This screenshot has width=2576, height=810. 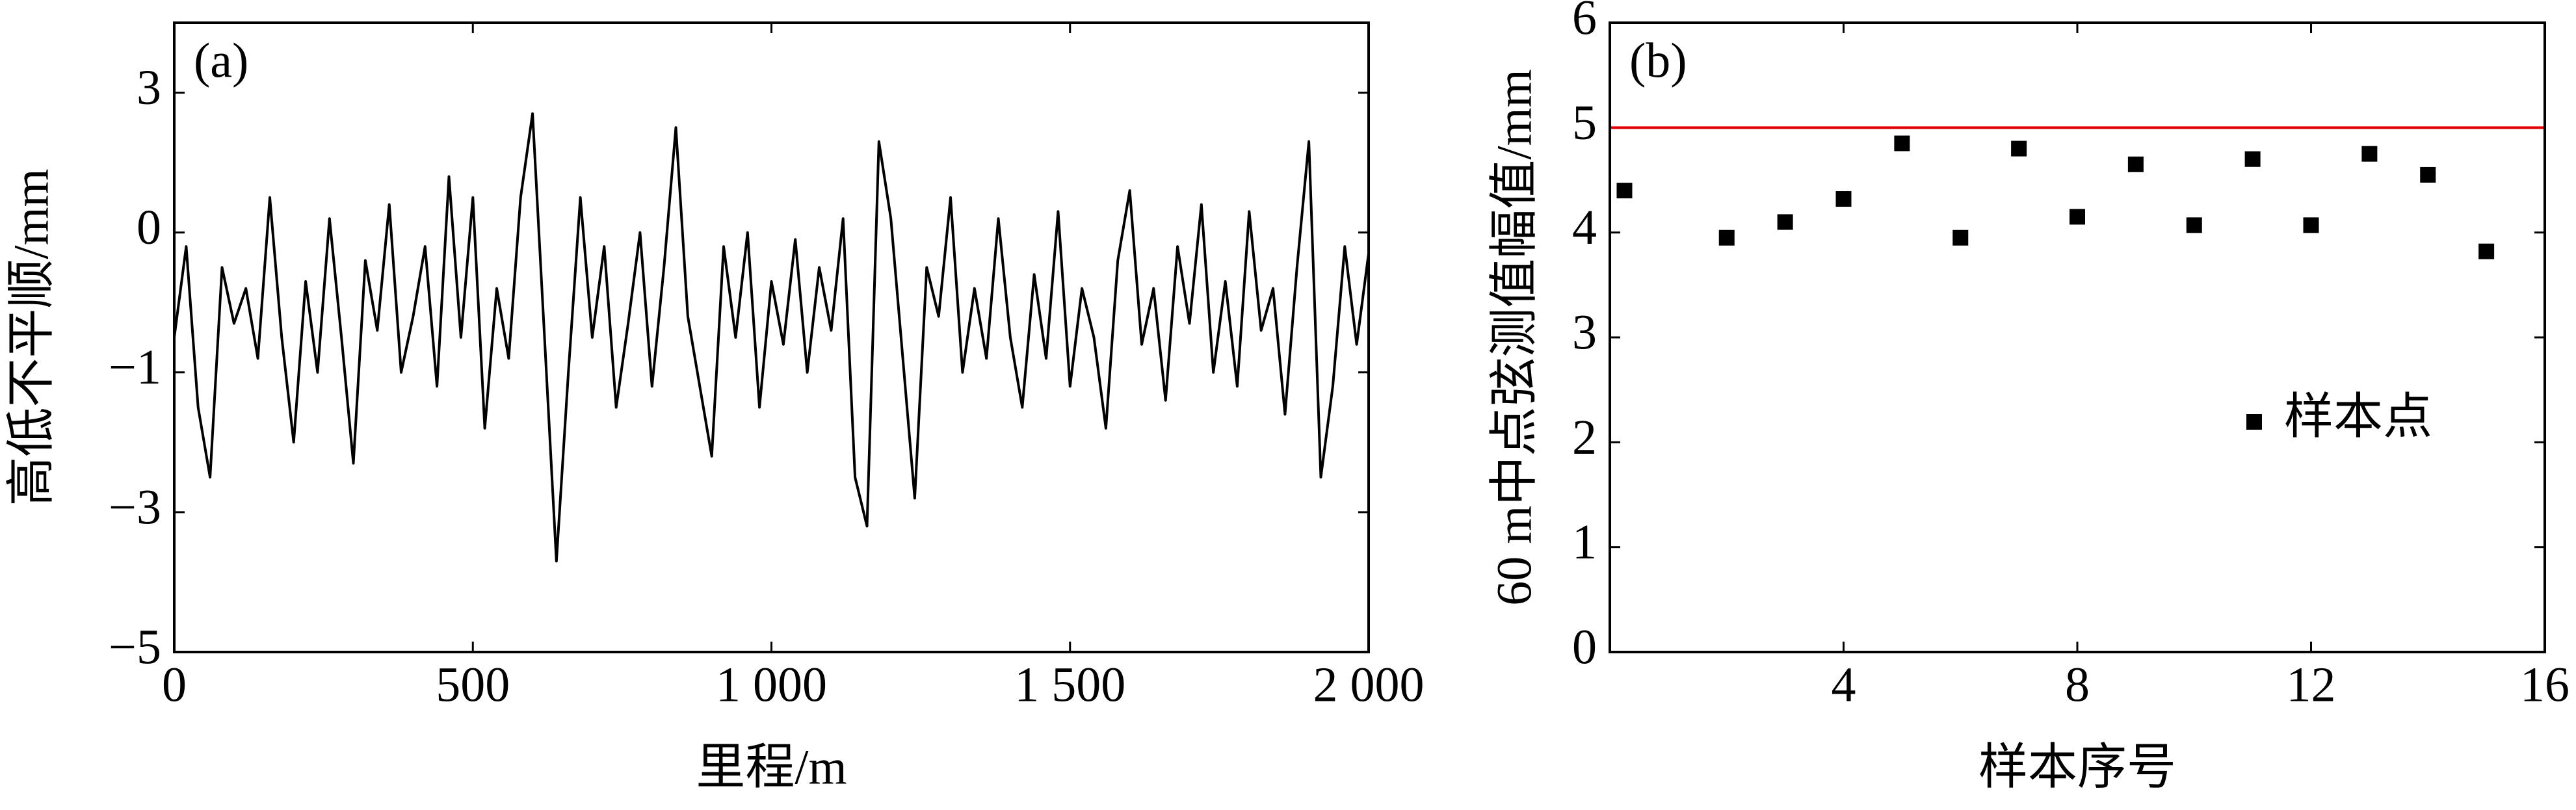 What do you see at coordinates (771, 685) in the screenshot?
I see `x-tick-label: 1 000` at bounding box center [771, 685].